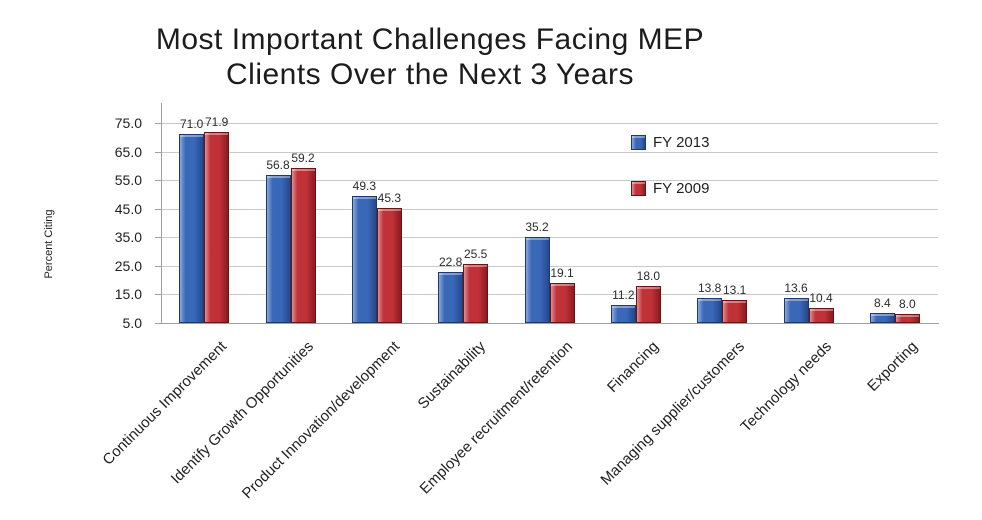 The height and width of the screenshot is (520, 982). I want to click on value-label: 49.3, so click(364, 186).